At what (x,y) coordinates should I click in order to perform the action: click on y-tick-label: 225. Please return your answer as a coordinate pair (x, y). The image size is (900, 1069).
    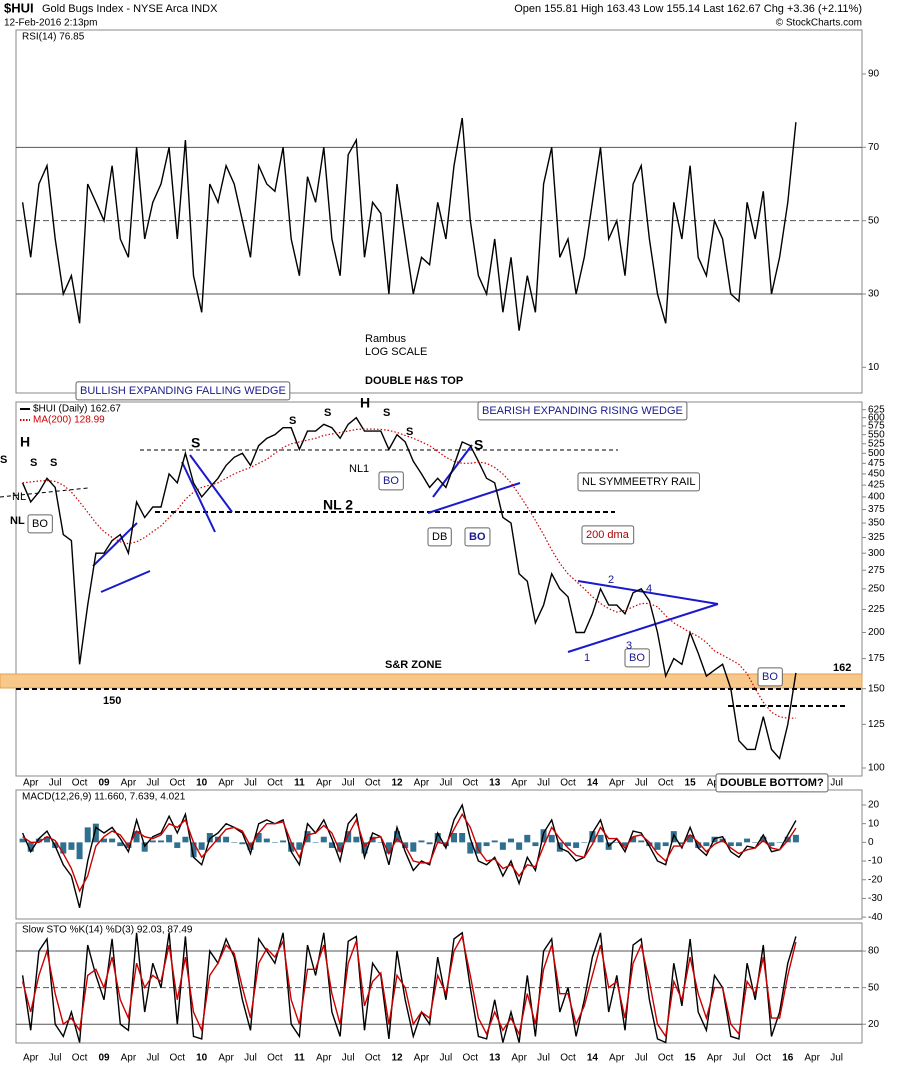
    Looking at the image, I should click on (876, 609).